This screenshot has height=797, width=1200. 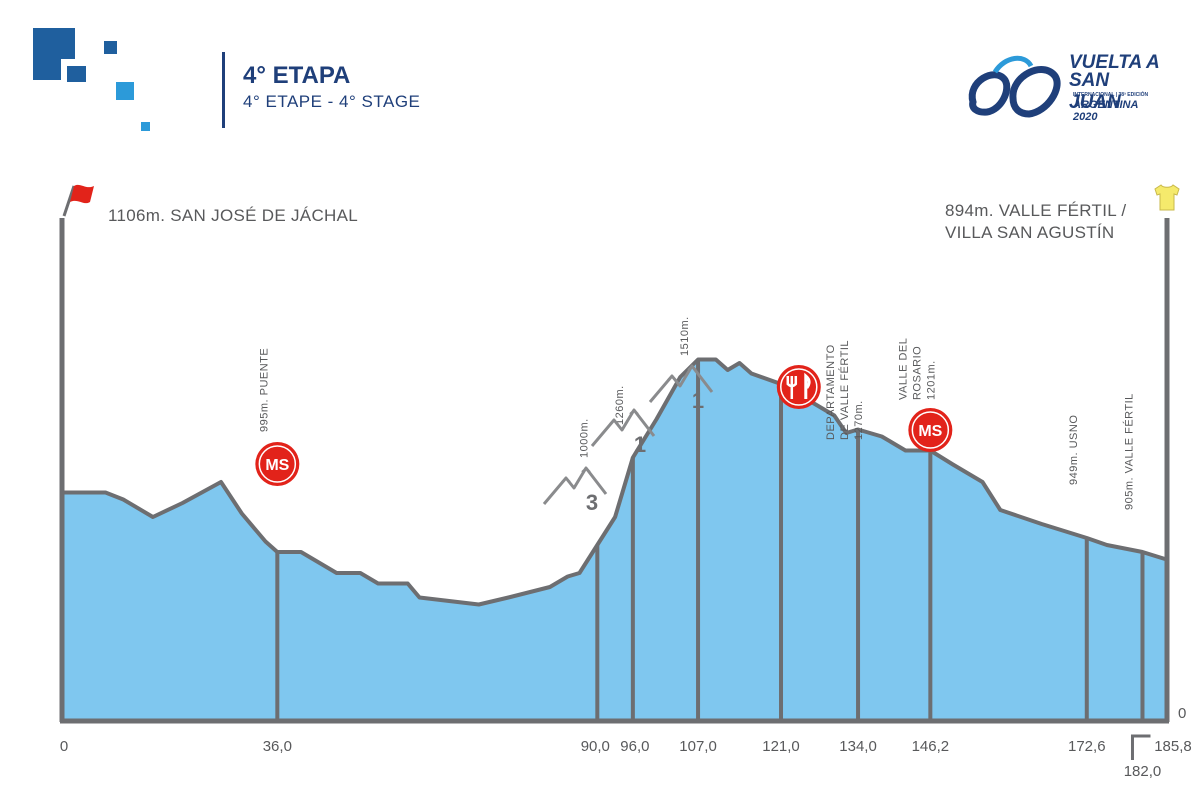 I want to click on finish-label: 894m. VALLE FÉRTIL / VILLA SAN AGUSTÍN, so click(x=1035, y=222).